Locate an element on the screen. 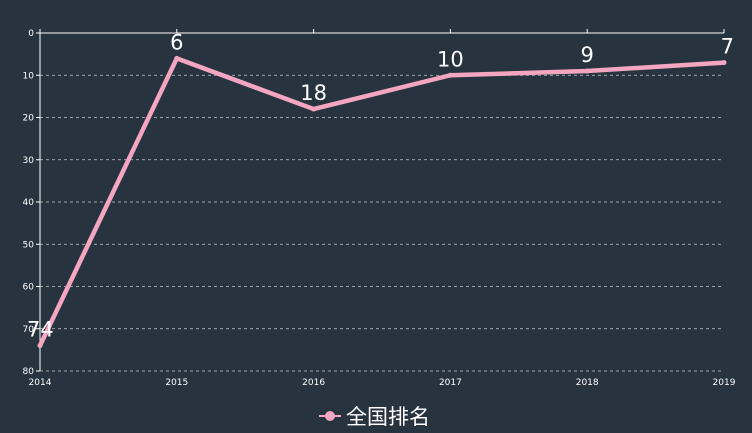 This screenshot has width=752, height=433. legend: 全国排名 is located at coordinates (374, 417).